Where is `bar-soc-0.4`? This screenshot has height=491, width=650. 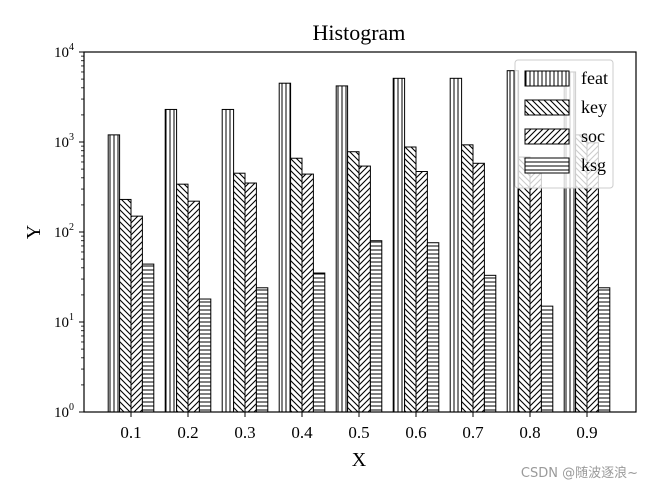
bar-soc-0.4 is located at coordinates (307, 293).